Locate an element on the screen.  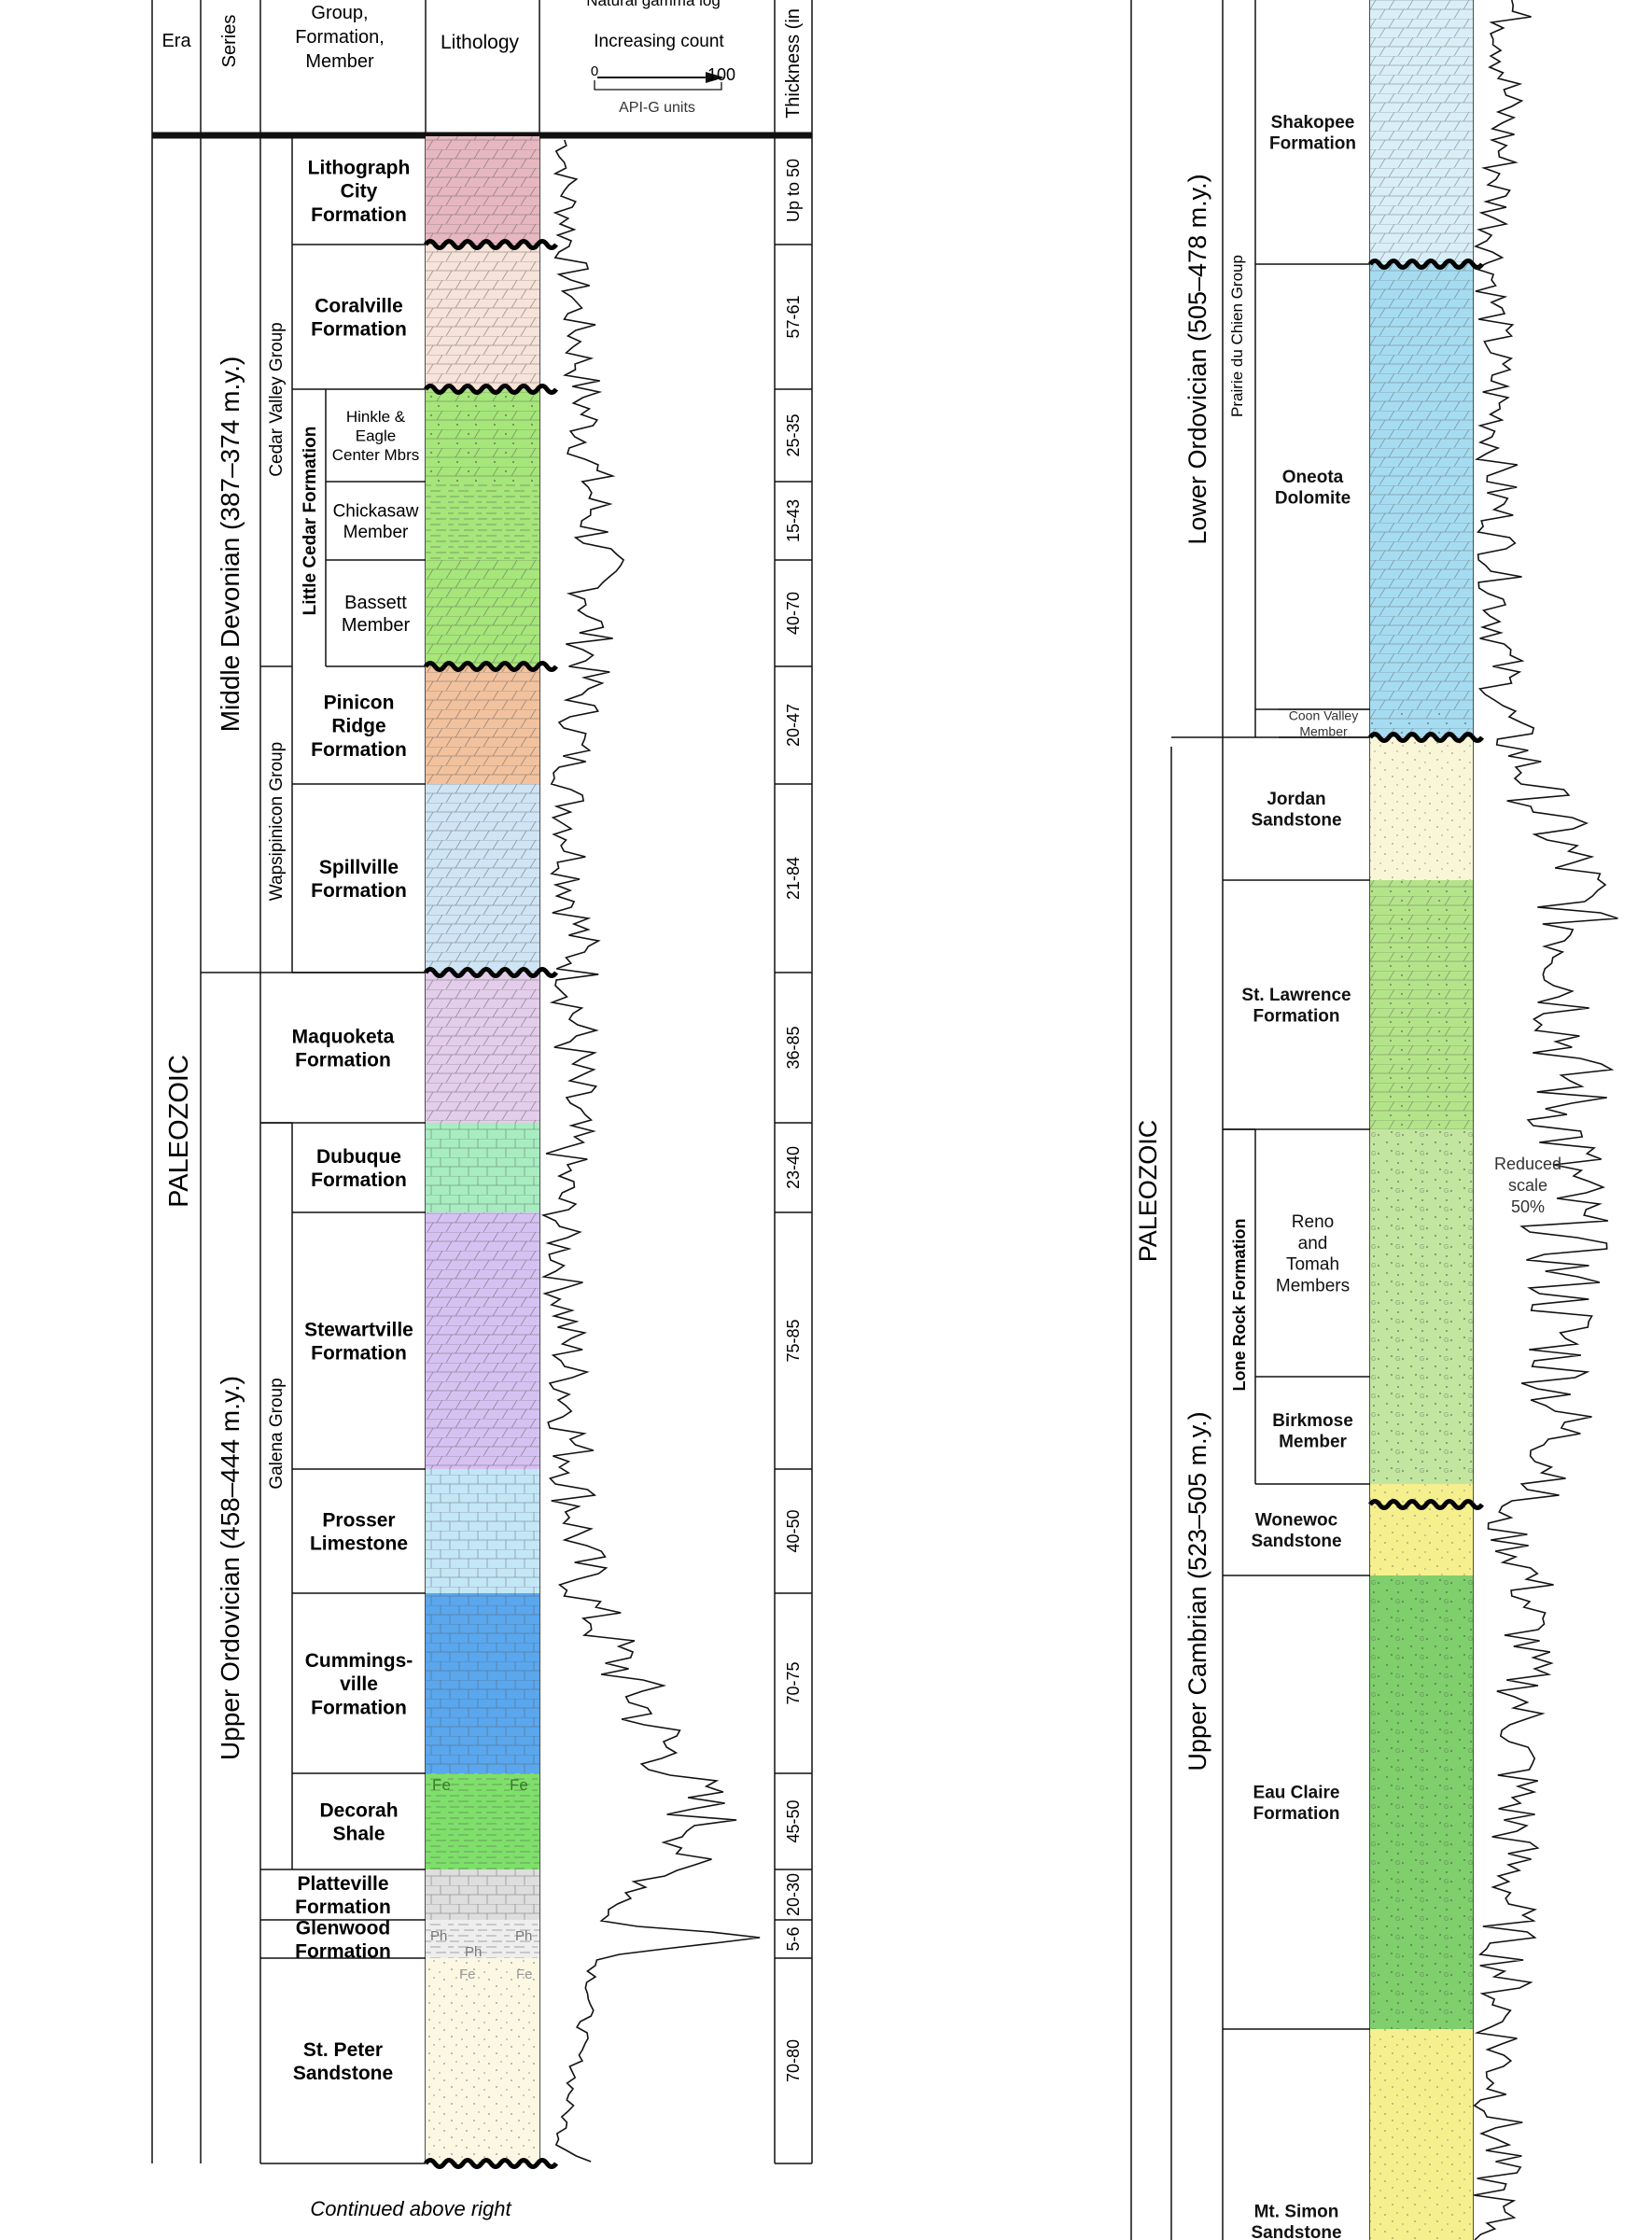
unit-label-stewartville-line-1: Stewartville is located at coordinates (358, 1329).